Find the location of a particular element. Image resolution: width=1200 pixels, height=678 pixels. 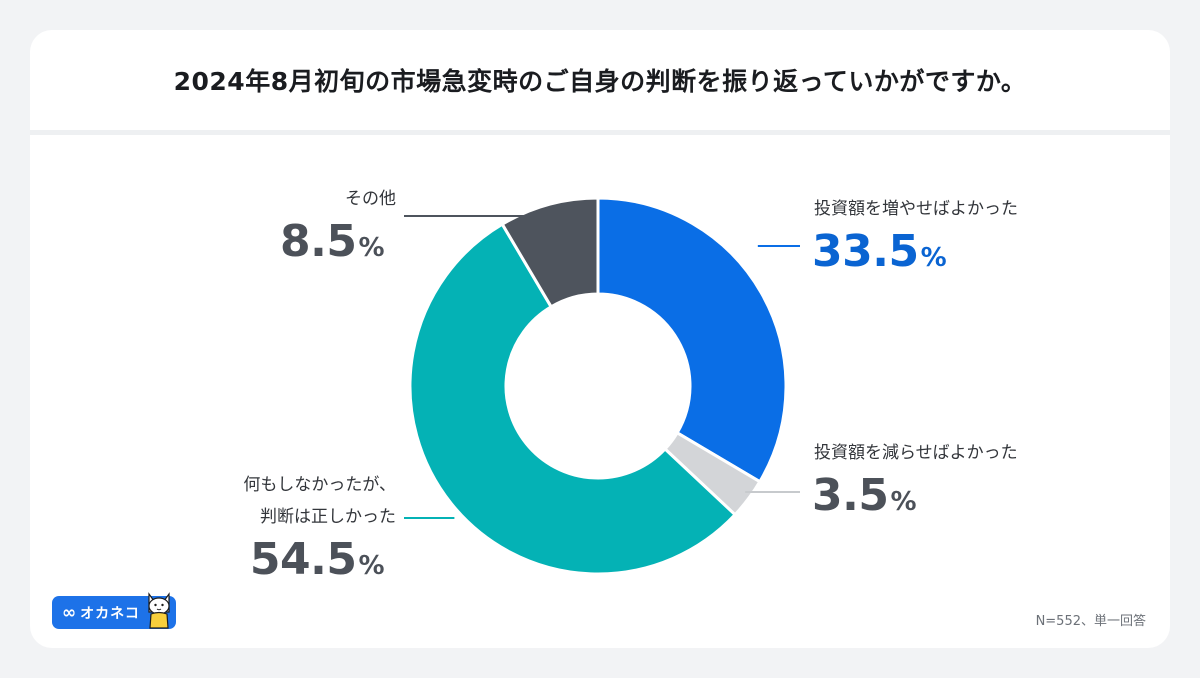

okaneko-logo: ∞ オカネコ is located at coordinates (114, 610).